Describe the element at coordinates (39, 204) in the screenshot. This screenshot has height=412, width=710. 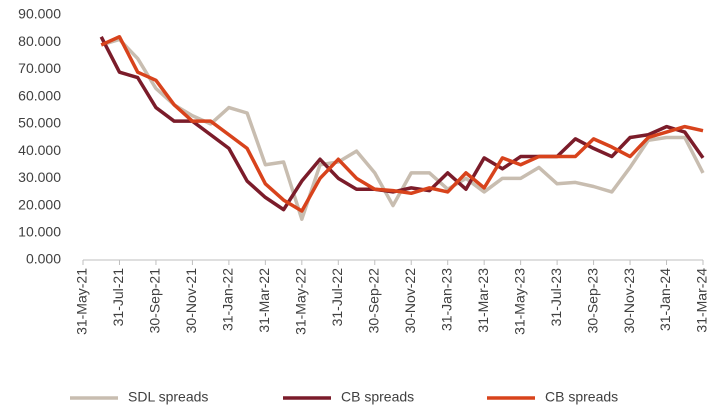
I see `y-tick-label: 20.000` at that location.